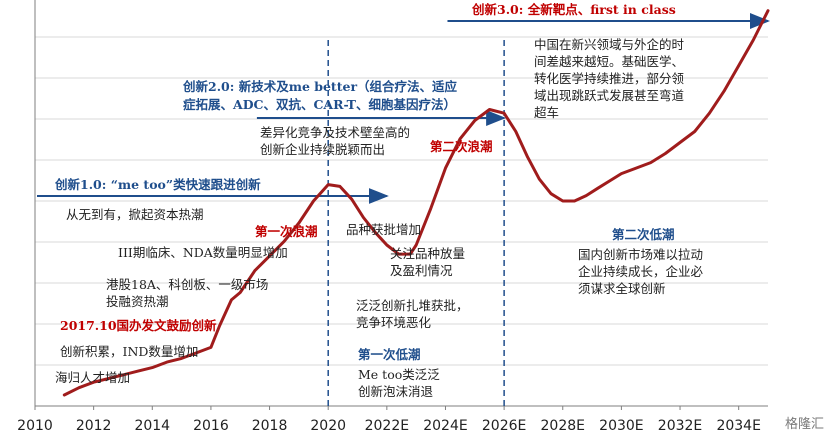  What do you see at coordinates (547, 112) in the screenshot?
I see `annotation-gap-line5: 超车` at bounding box center [547, 112].